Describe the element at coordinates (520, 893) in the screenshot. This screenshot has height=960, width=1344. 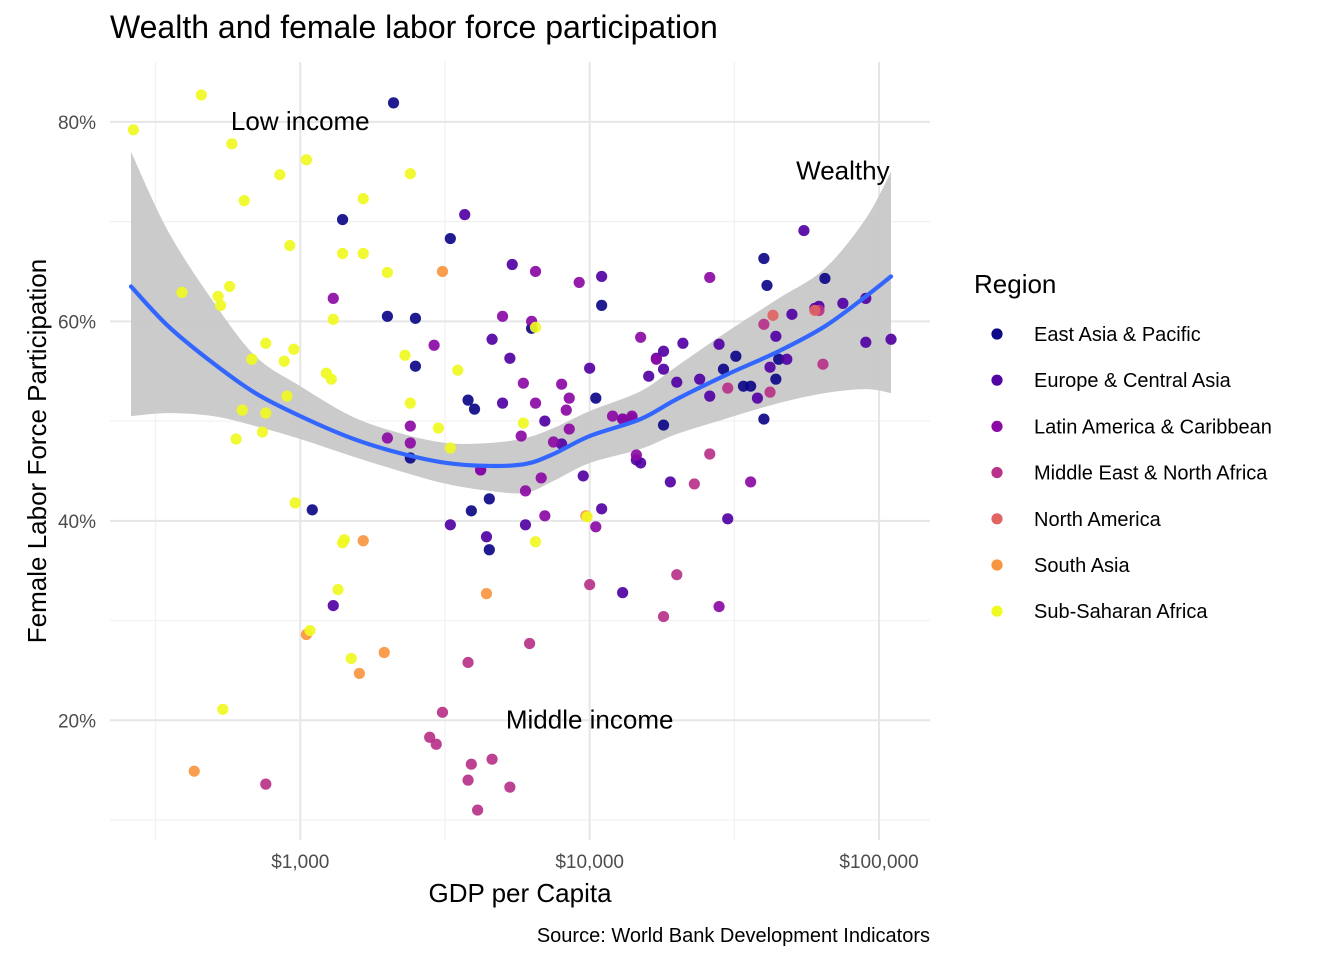
I see `x-axis-title: GDP per Capita` at that location.